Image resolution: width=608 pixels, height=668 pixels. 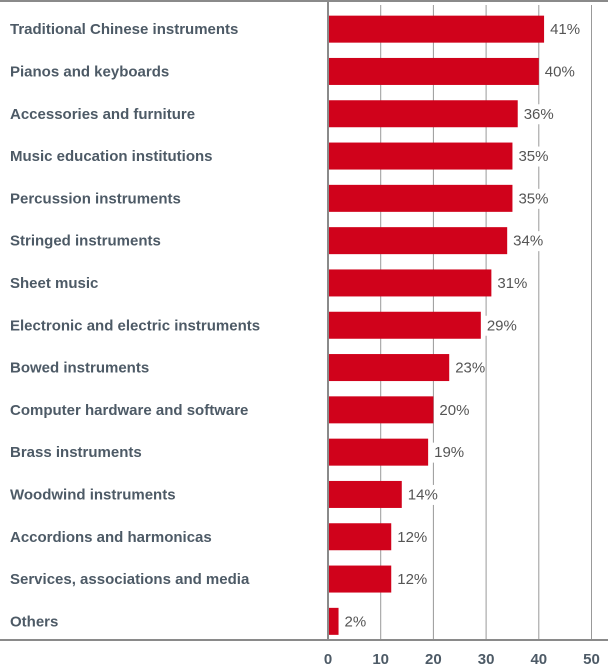 I want to click on value-label: 19%, so click(x=449, y=452).